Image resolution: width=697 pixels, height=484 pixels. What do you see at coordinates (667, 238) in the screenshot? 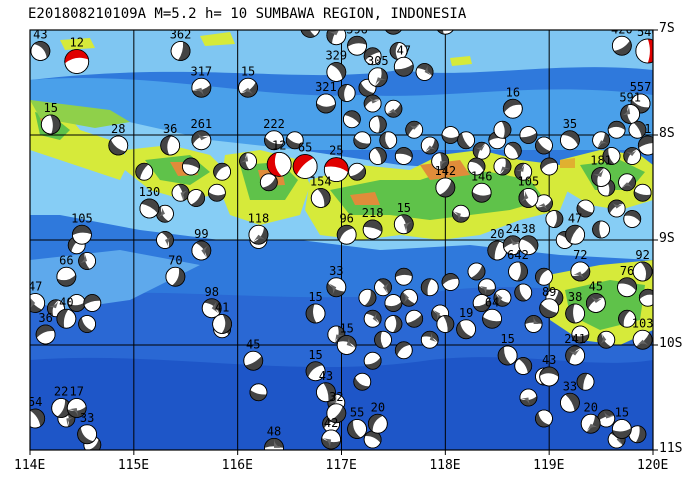
I see `lat-label: 9S` at bounding box center [667, 238].